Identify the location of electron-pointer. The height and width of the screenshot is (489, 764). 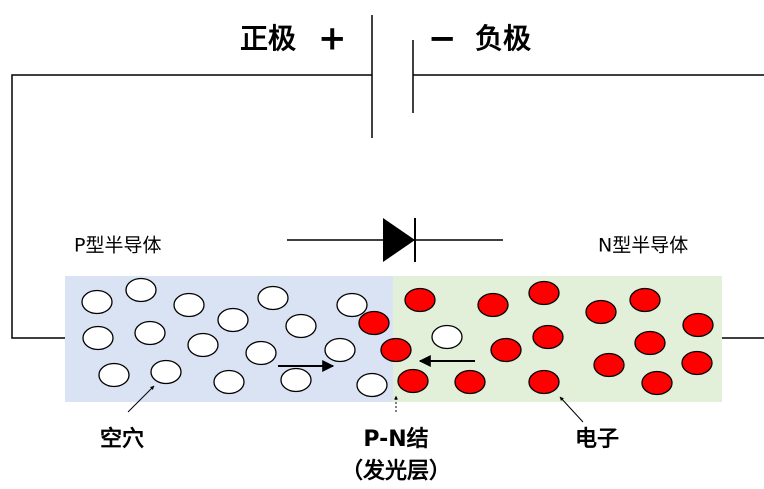
(571, 409).